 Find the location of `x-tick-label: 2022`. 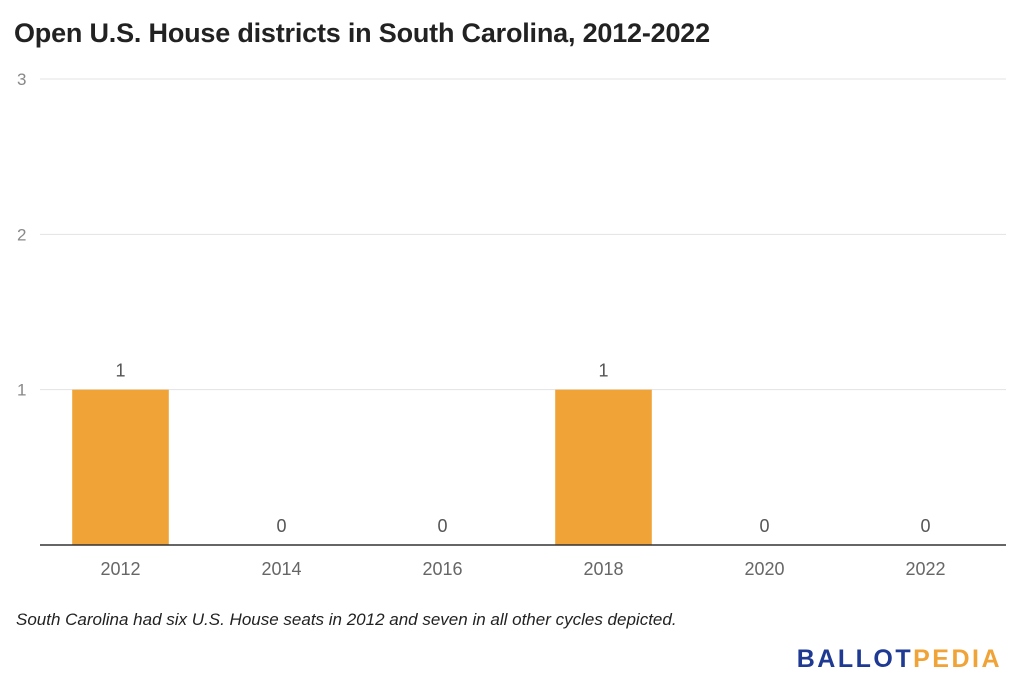

x-tick-label: 2022 is located at coordinates (925, 569).